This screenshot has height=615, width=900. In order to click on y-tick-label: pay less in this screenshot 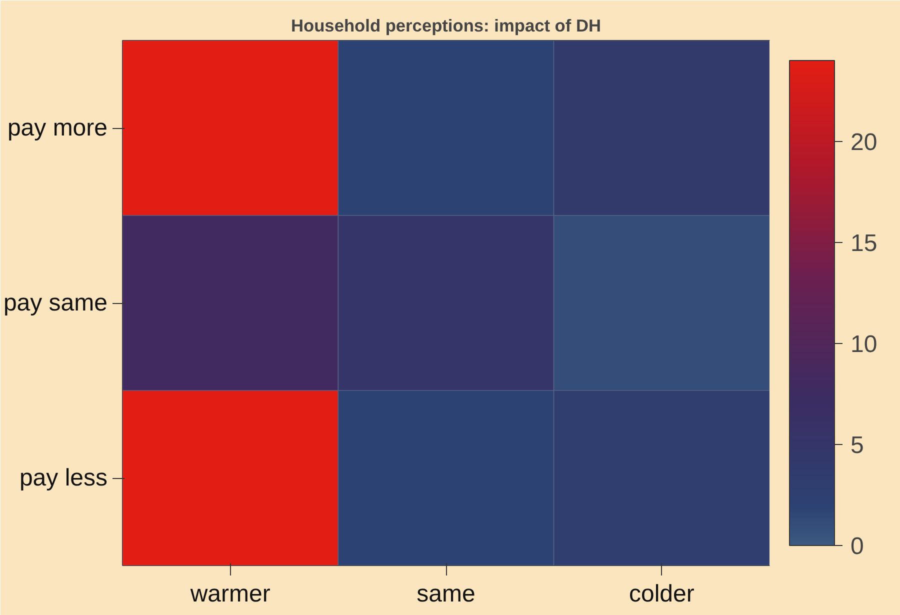, I will do `click(63, 478)`.